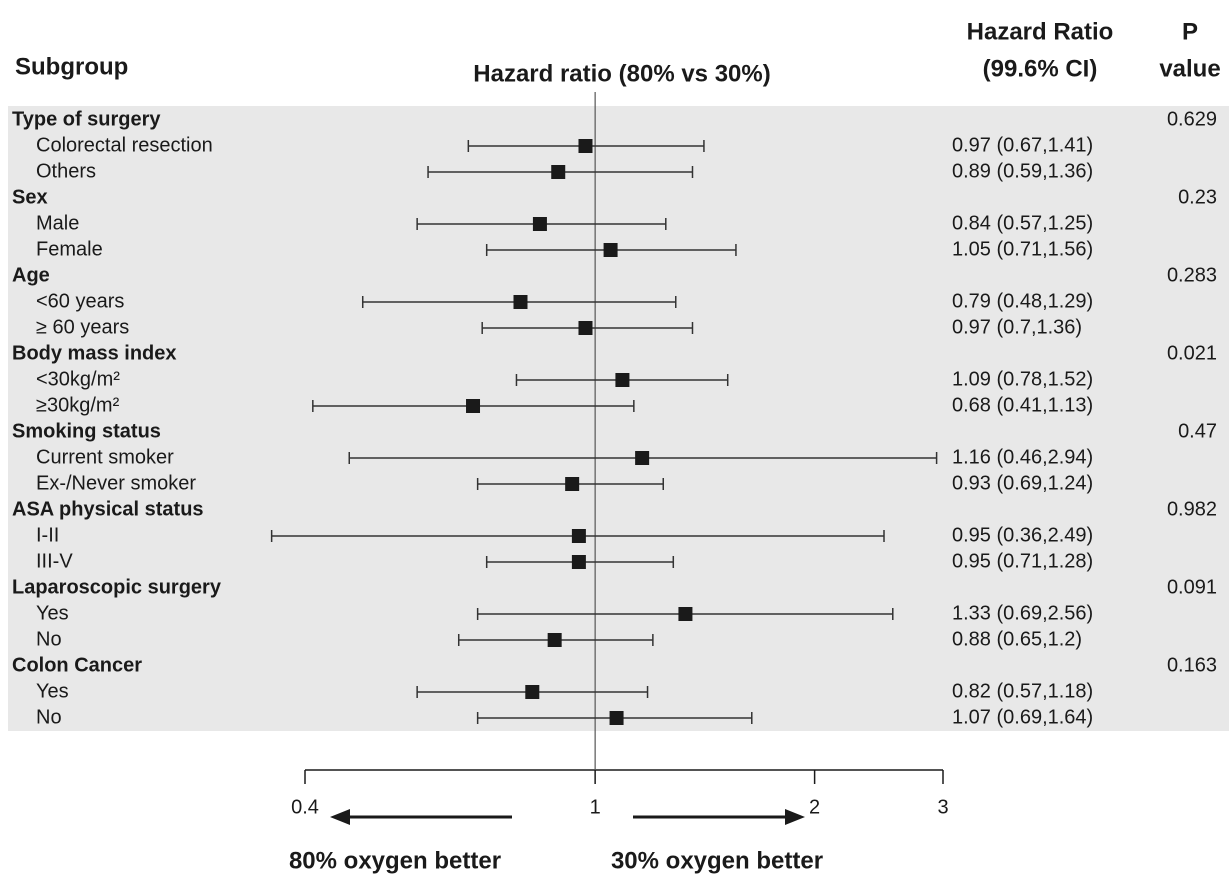 Image resolution: width=1229 pixels, height=880 pixels. Describe the element at coordinates (124, 145) in the screenshot. I see `subgroup-label: Colorectal resection` at that location.